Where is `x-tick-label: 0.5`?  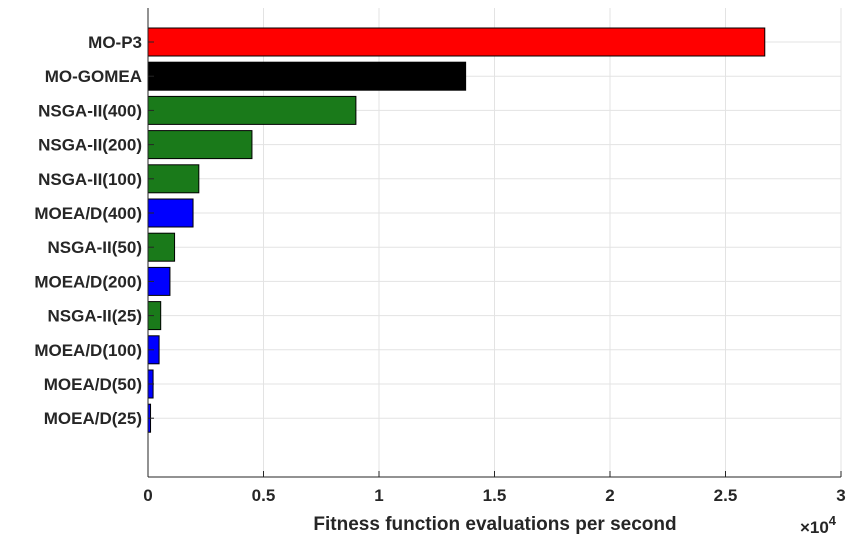 x-tick-label: 0.5 is located at coordinates (264, 495).